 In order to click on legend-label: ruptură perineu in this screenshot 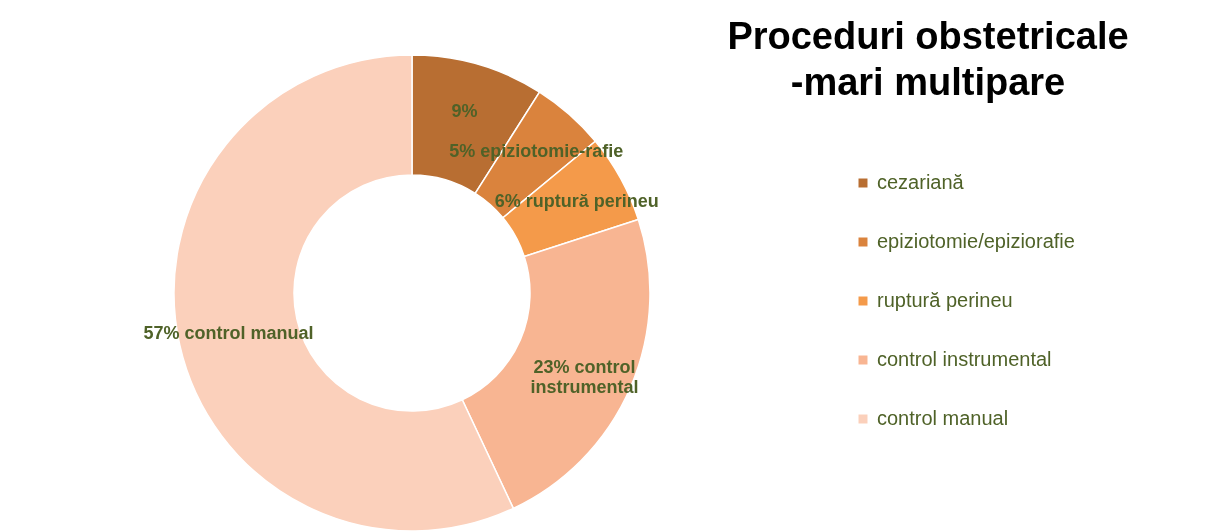, I will do `click(945, 300)`.